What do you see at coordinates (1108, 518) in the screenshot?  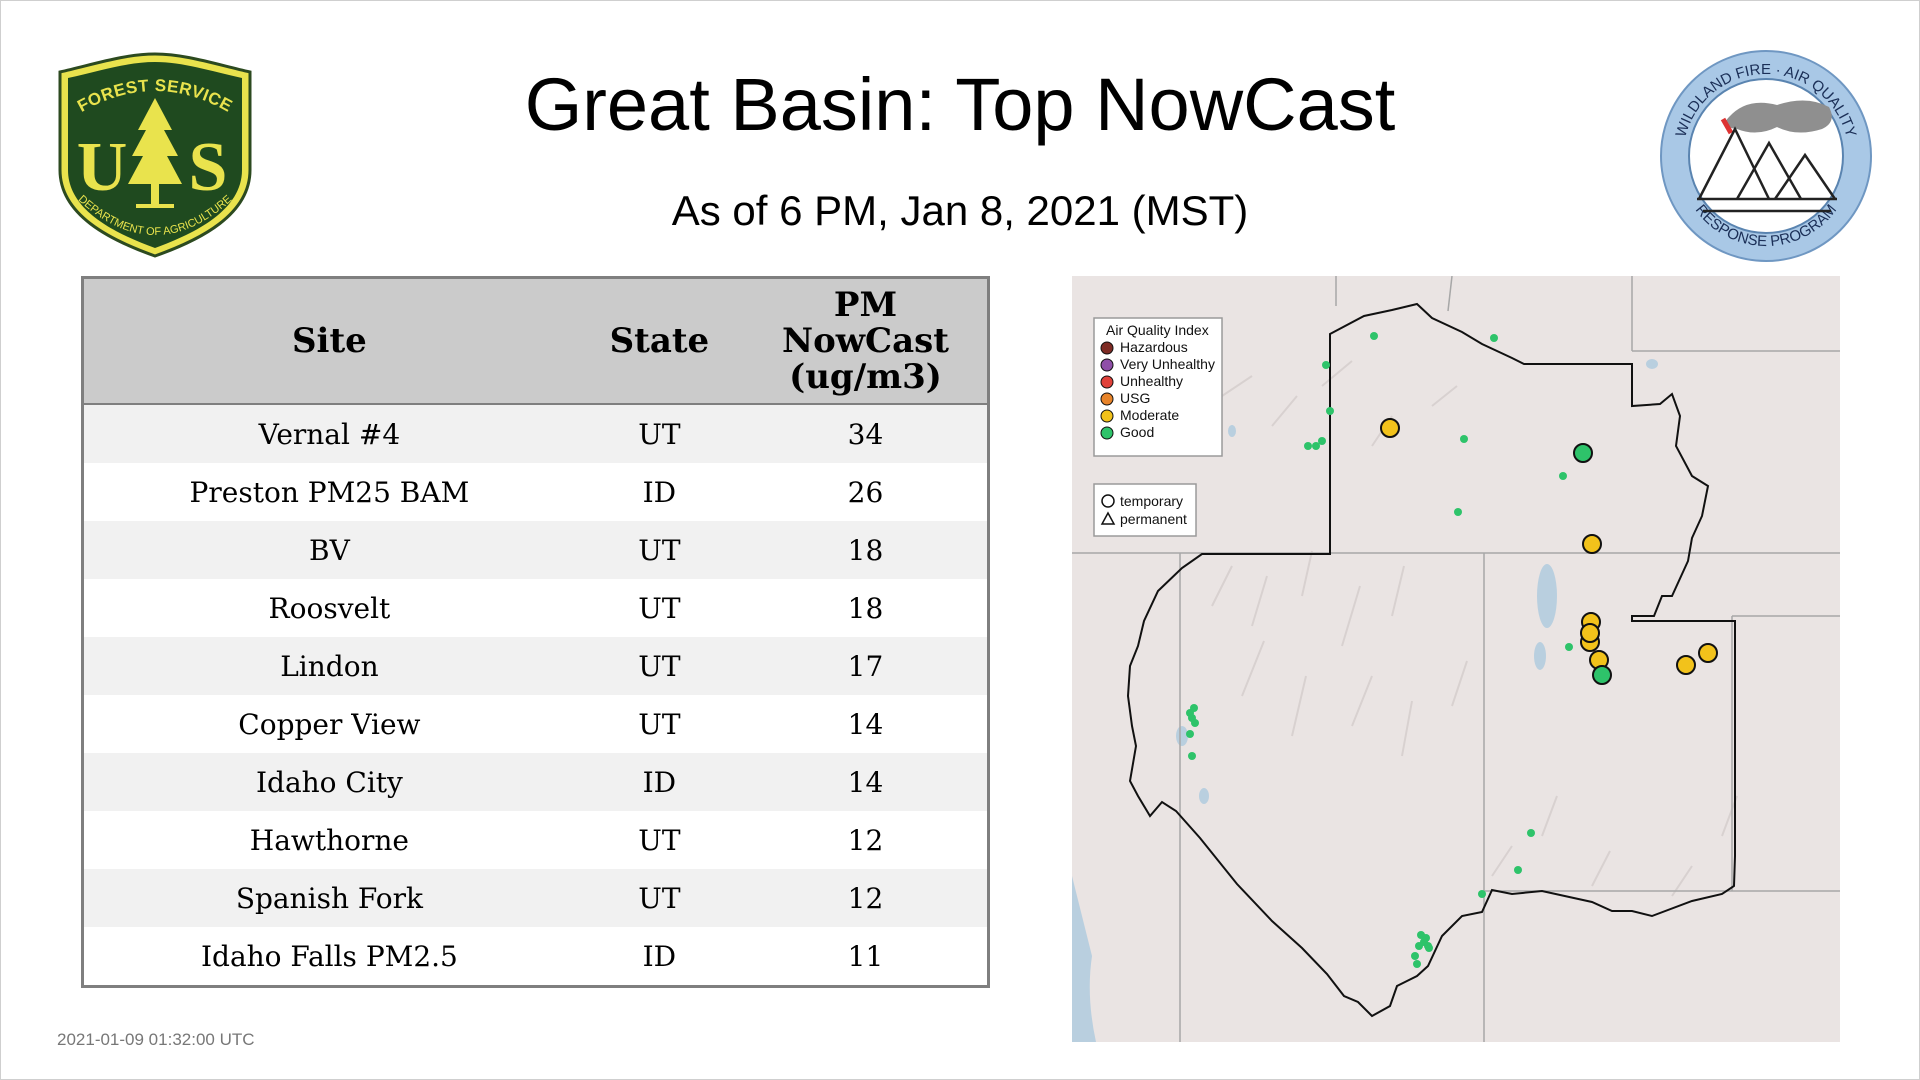 I see `triangle-icon` at bounding box center [1108, 518].